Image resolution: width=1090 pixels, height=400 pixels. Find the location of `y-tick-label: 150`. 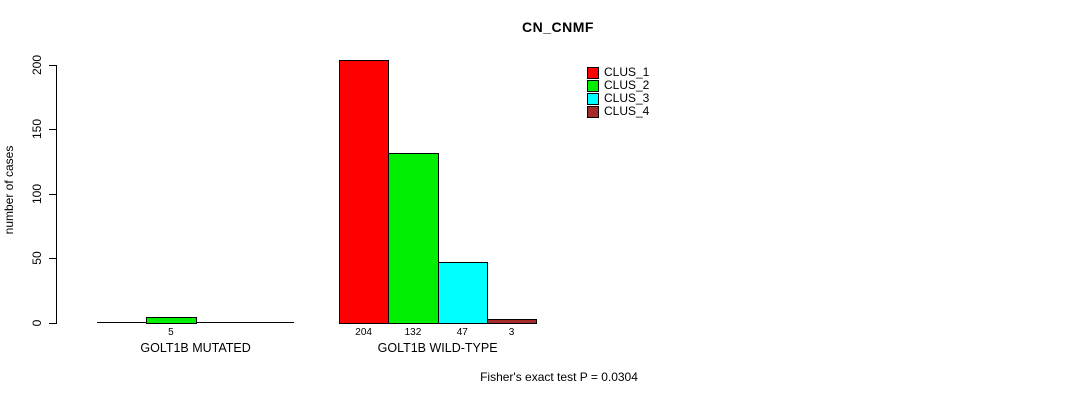

y-tick-label: 150 is located at coordinates (37, 129).